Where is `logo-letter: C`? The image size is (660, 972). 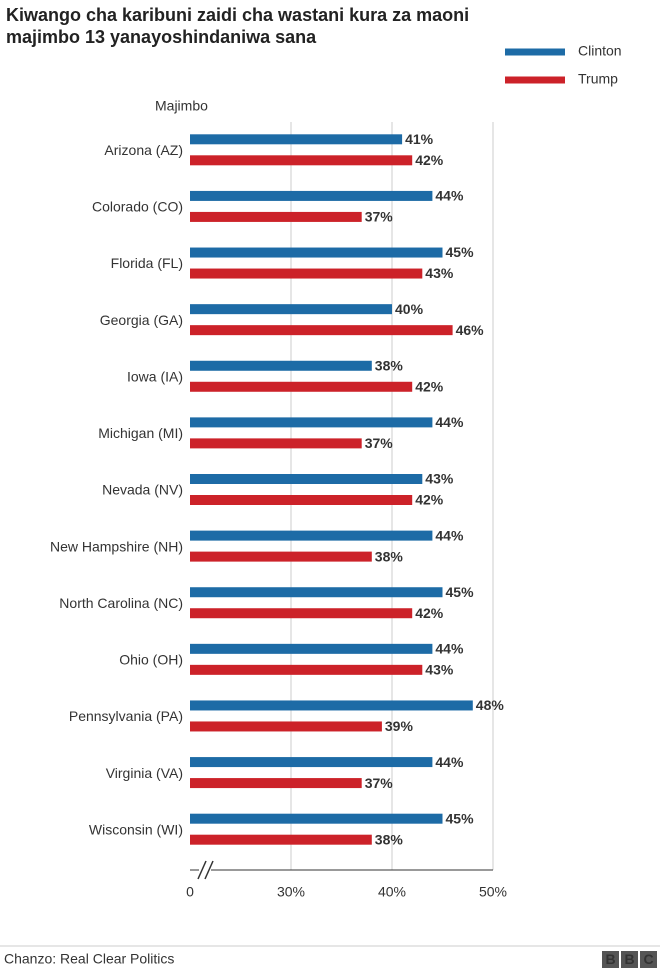 logo-letter: C is located at coordinates (648, 959).